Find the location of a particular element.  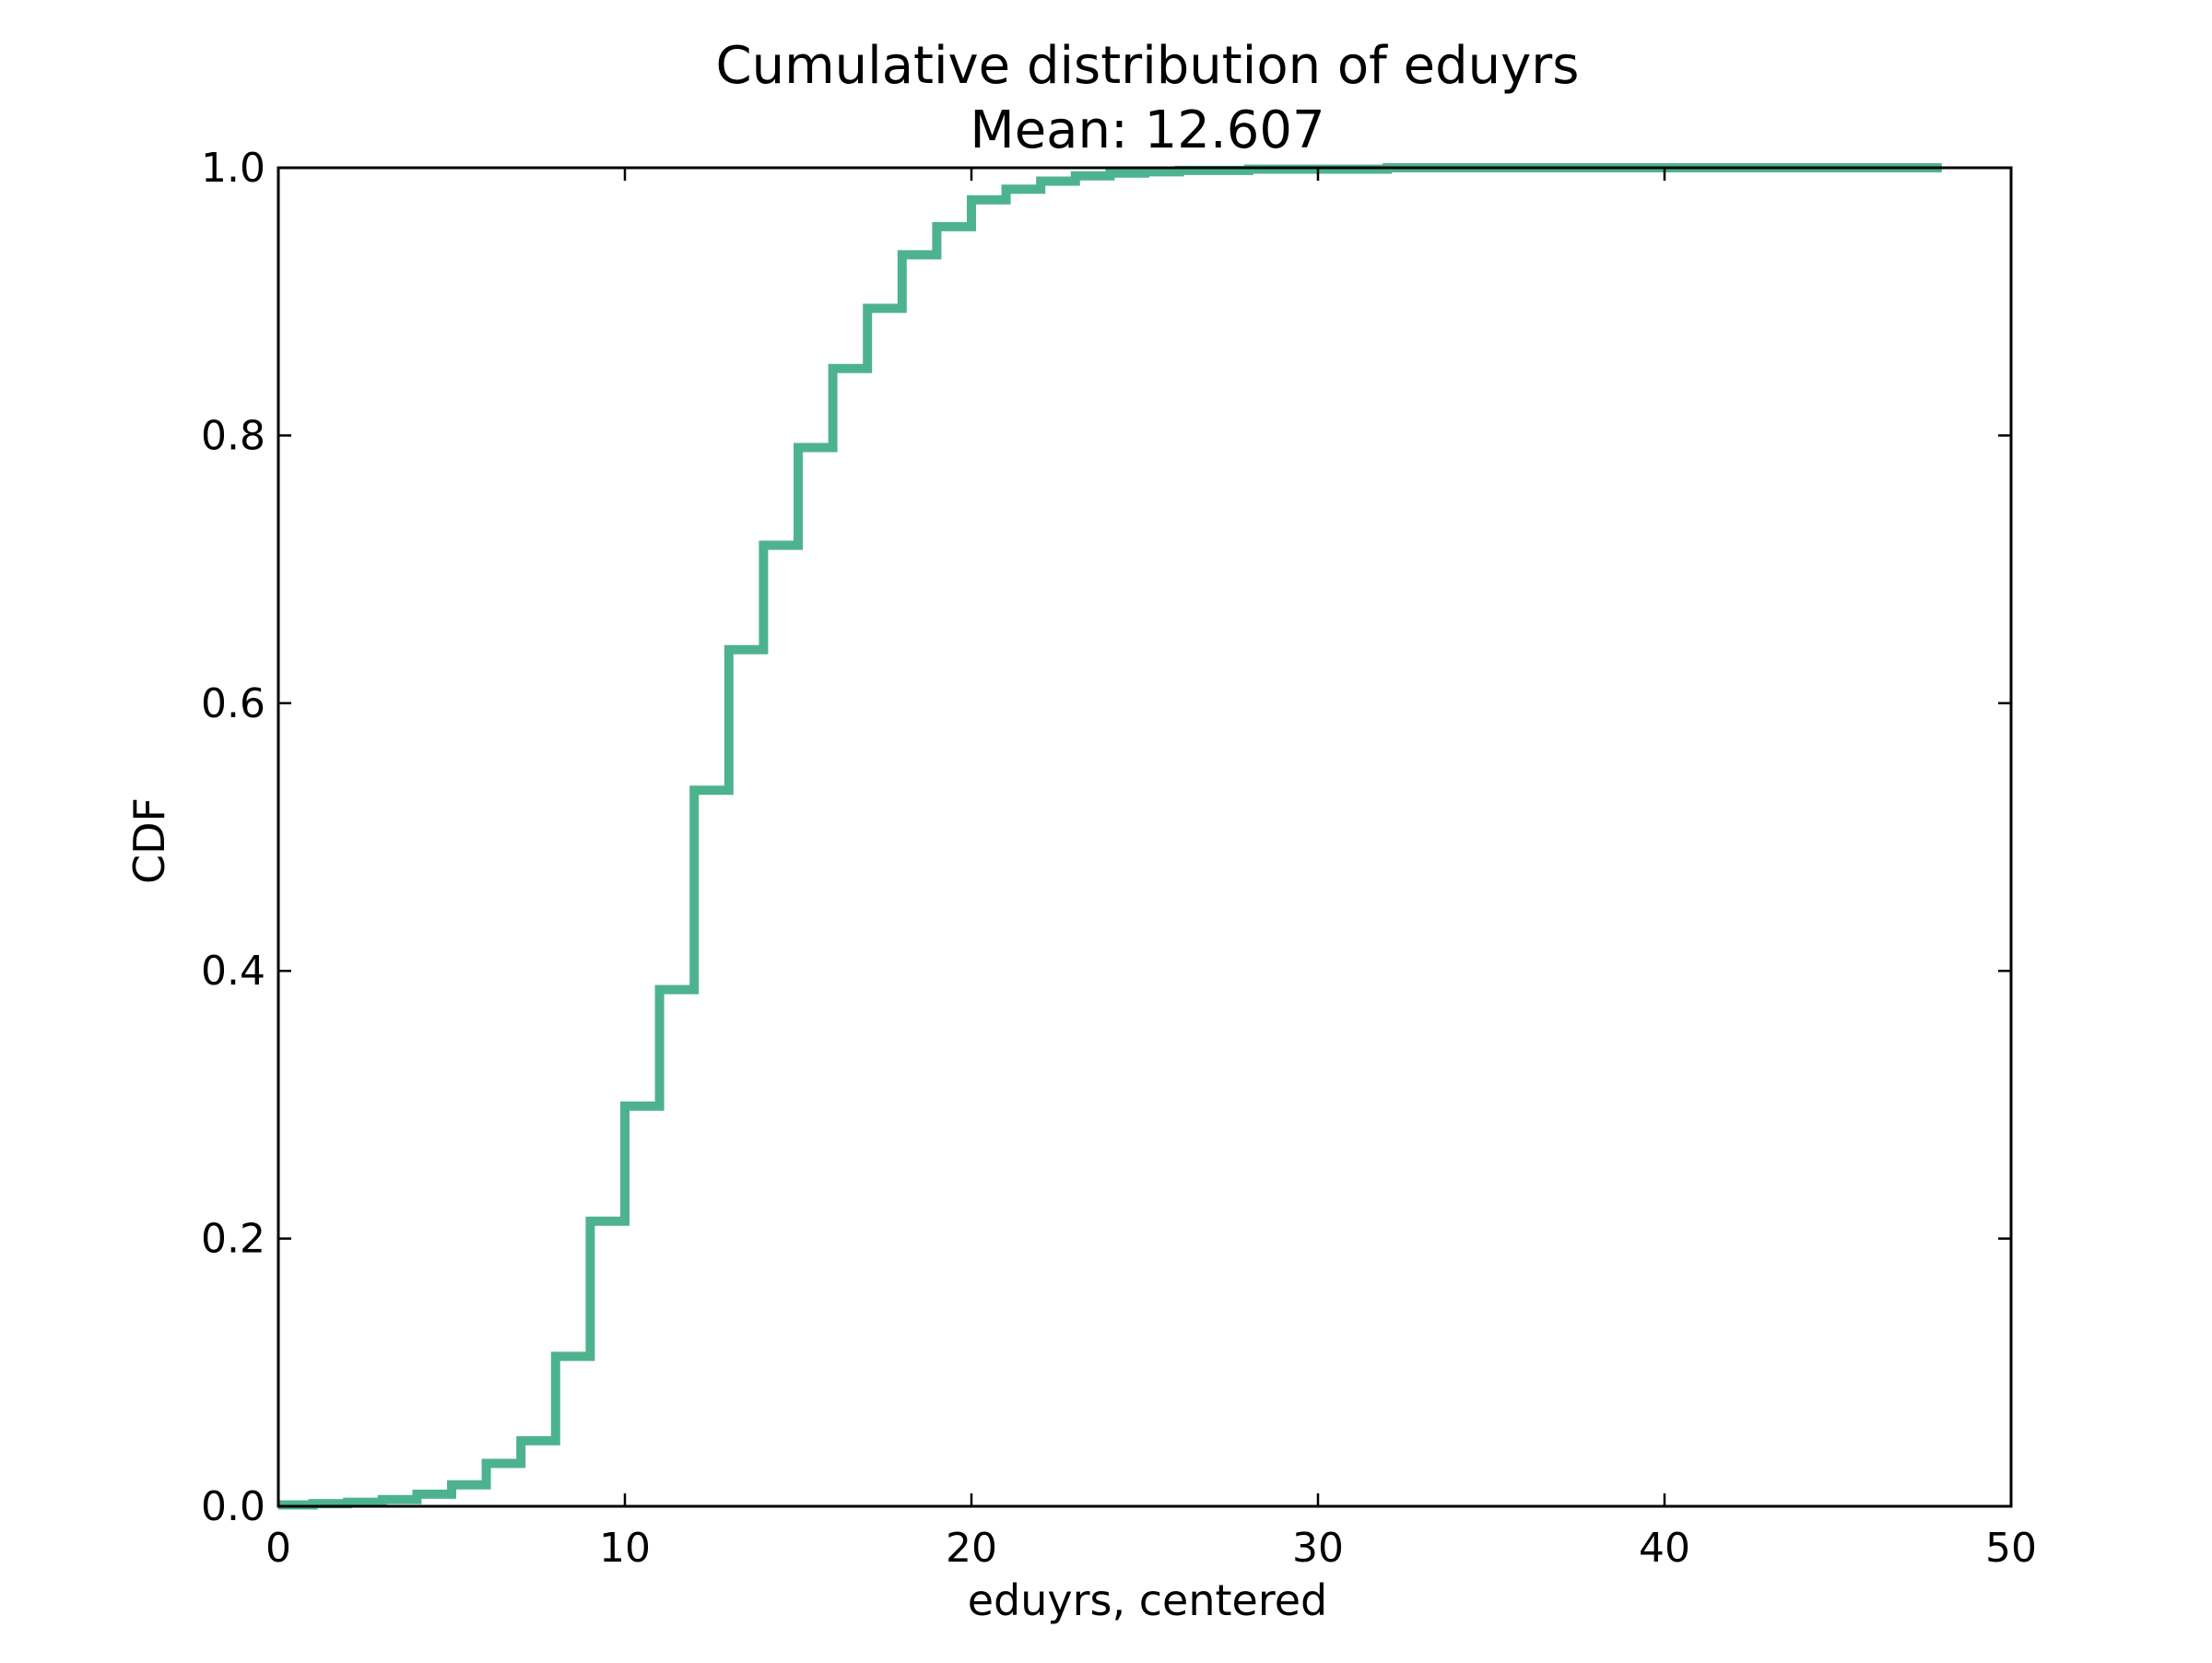

y-axis-label: CDF is located at coordinates (149, 840).